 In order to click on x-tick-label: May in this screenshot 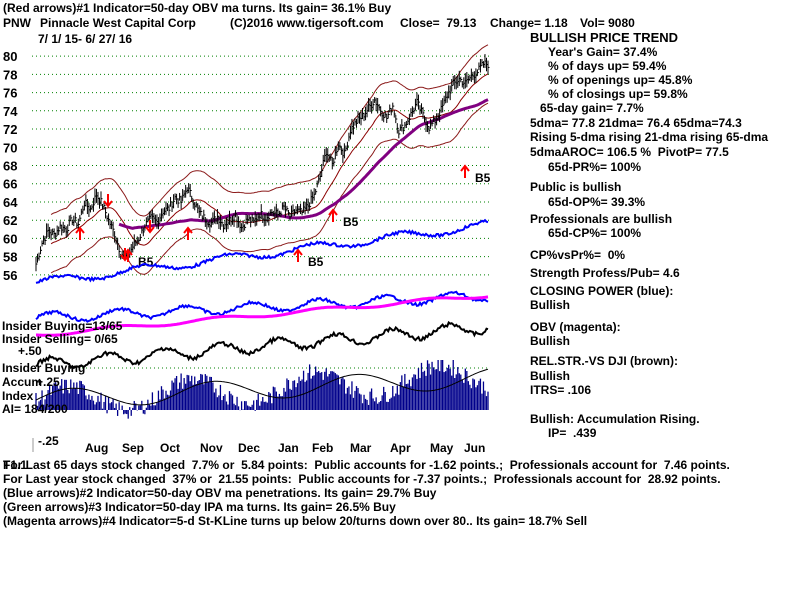, I will do `click(442, 448)`.